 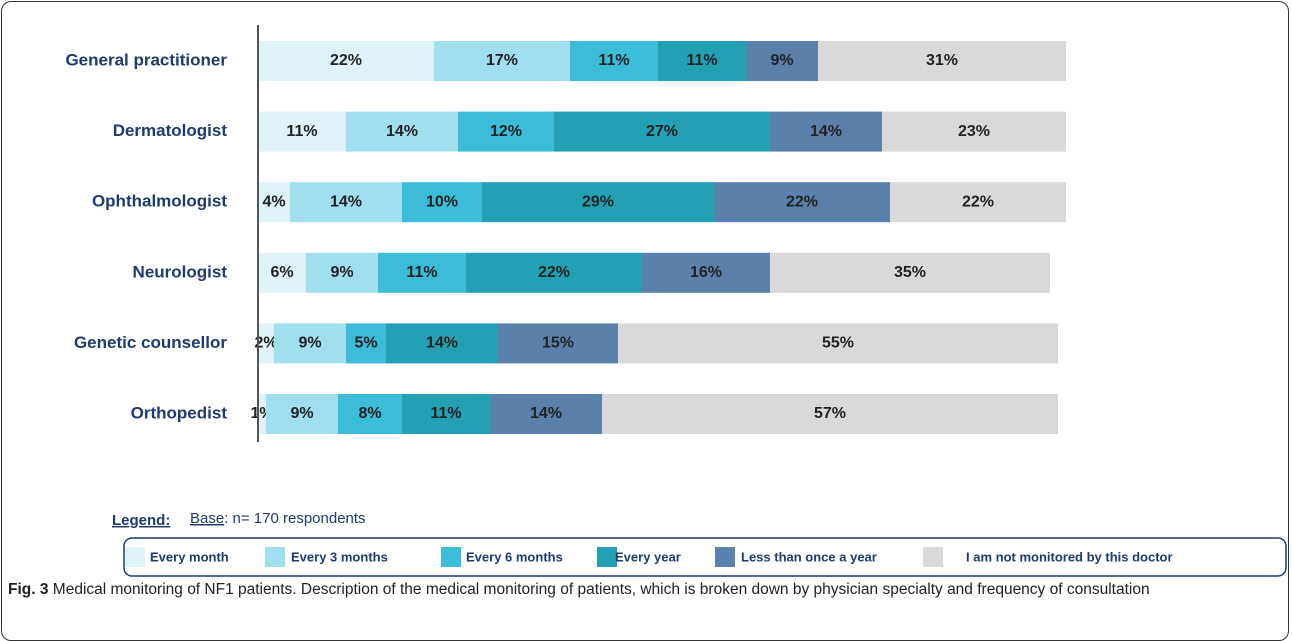 I want to click on base-text: : n= 170 respondents, so click(x=294, y=518).